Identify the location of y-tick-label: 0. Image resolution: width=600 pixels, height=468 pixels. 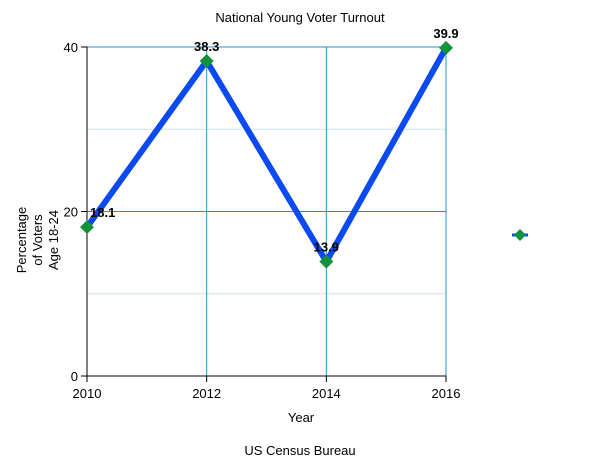
(74, 376).